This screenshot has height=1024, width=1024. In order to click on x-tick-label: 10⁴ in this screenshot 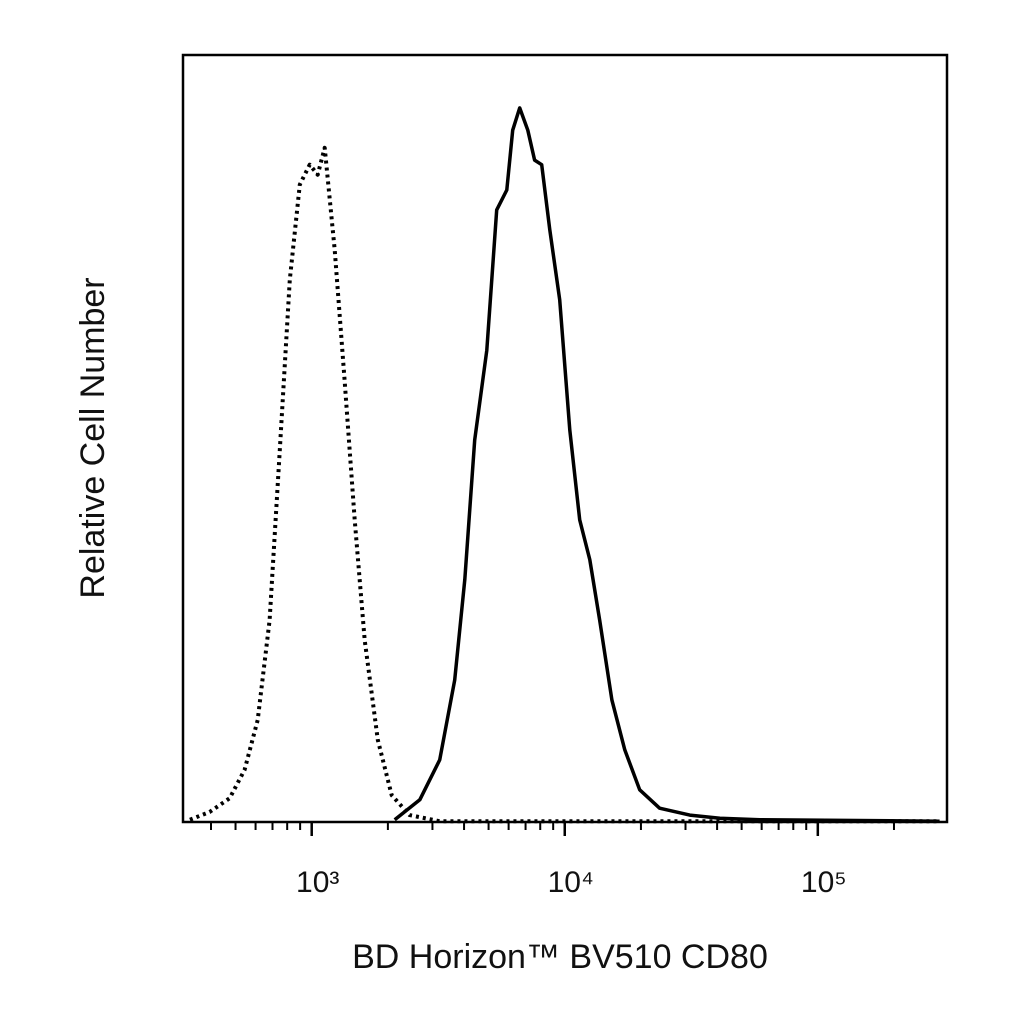, I will do `click(571, 882)`.